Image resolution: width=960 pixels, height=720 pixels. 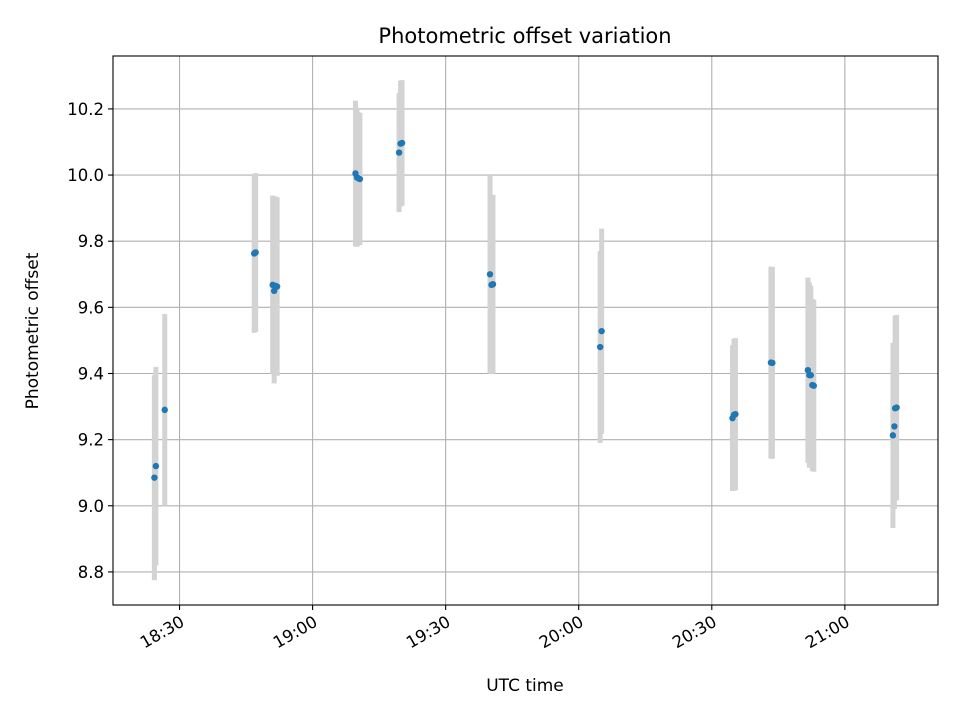 I want to click on y-tick-label: 9.8, so click(x=91, y=241).